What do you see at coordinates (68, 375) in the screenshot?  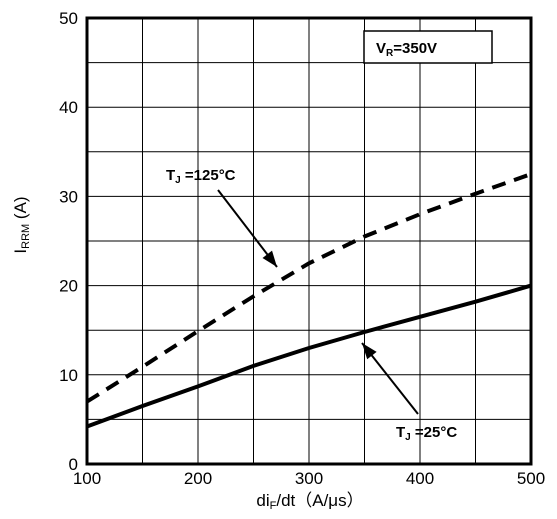 I see `y-tick-label: 10` at bounding box center [68, 375].